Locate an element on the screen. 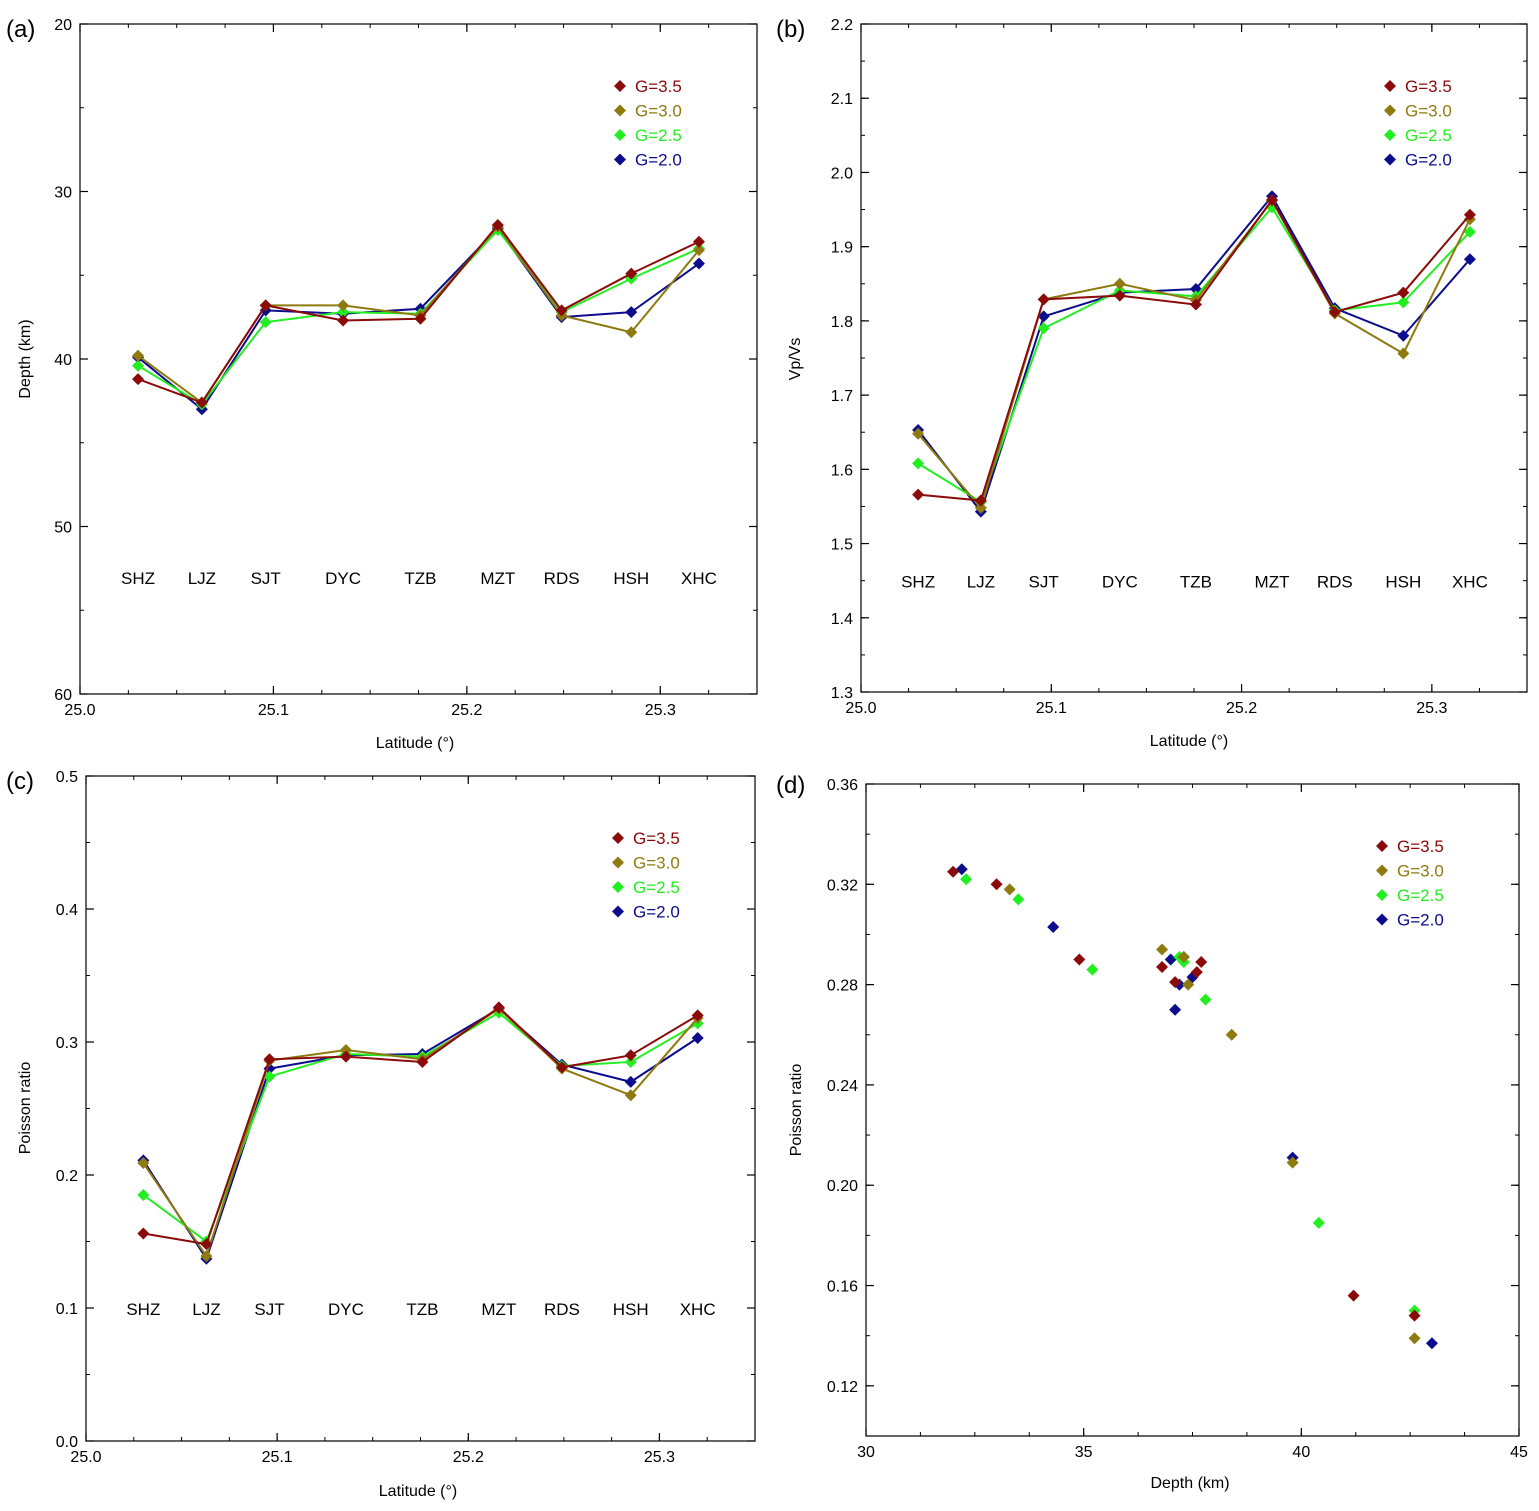  x-tick-label: 30 is located at coordinates (866, 1452).